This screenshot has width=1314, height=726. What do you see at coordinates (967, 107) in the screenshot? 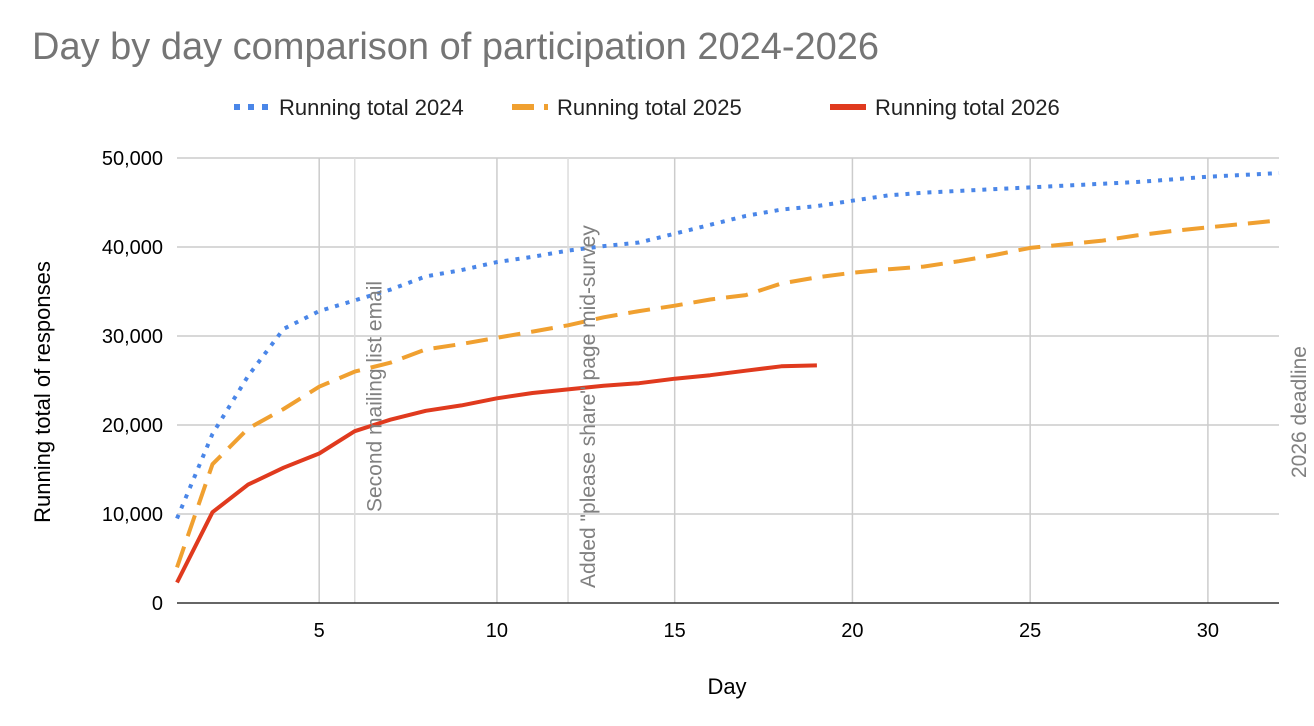
I see `legend-label-3: Running total 2026` at bounding box center [967, 107].